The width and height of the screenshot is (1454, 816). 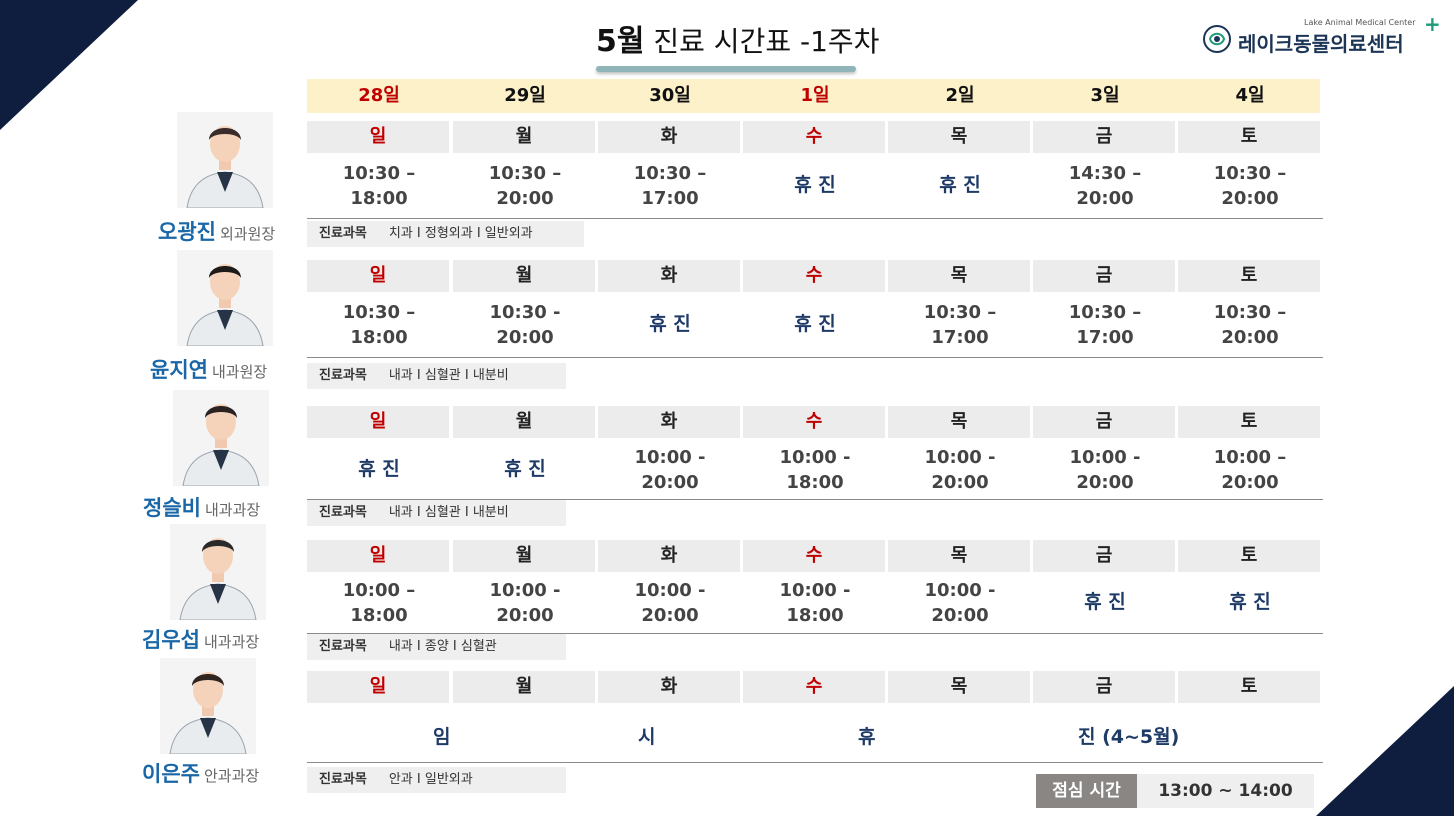 I want to click on hours-cell: 10:30 - 20:00, so click(x=525, y=325).